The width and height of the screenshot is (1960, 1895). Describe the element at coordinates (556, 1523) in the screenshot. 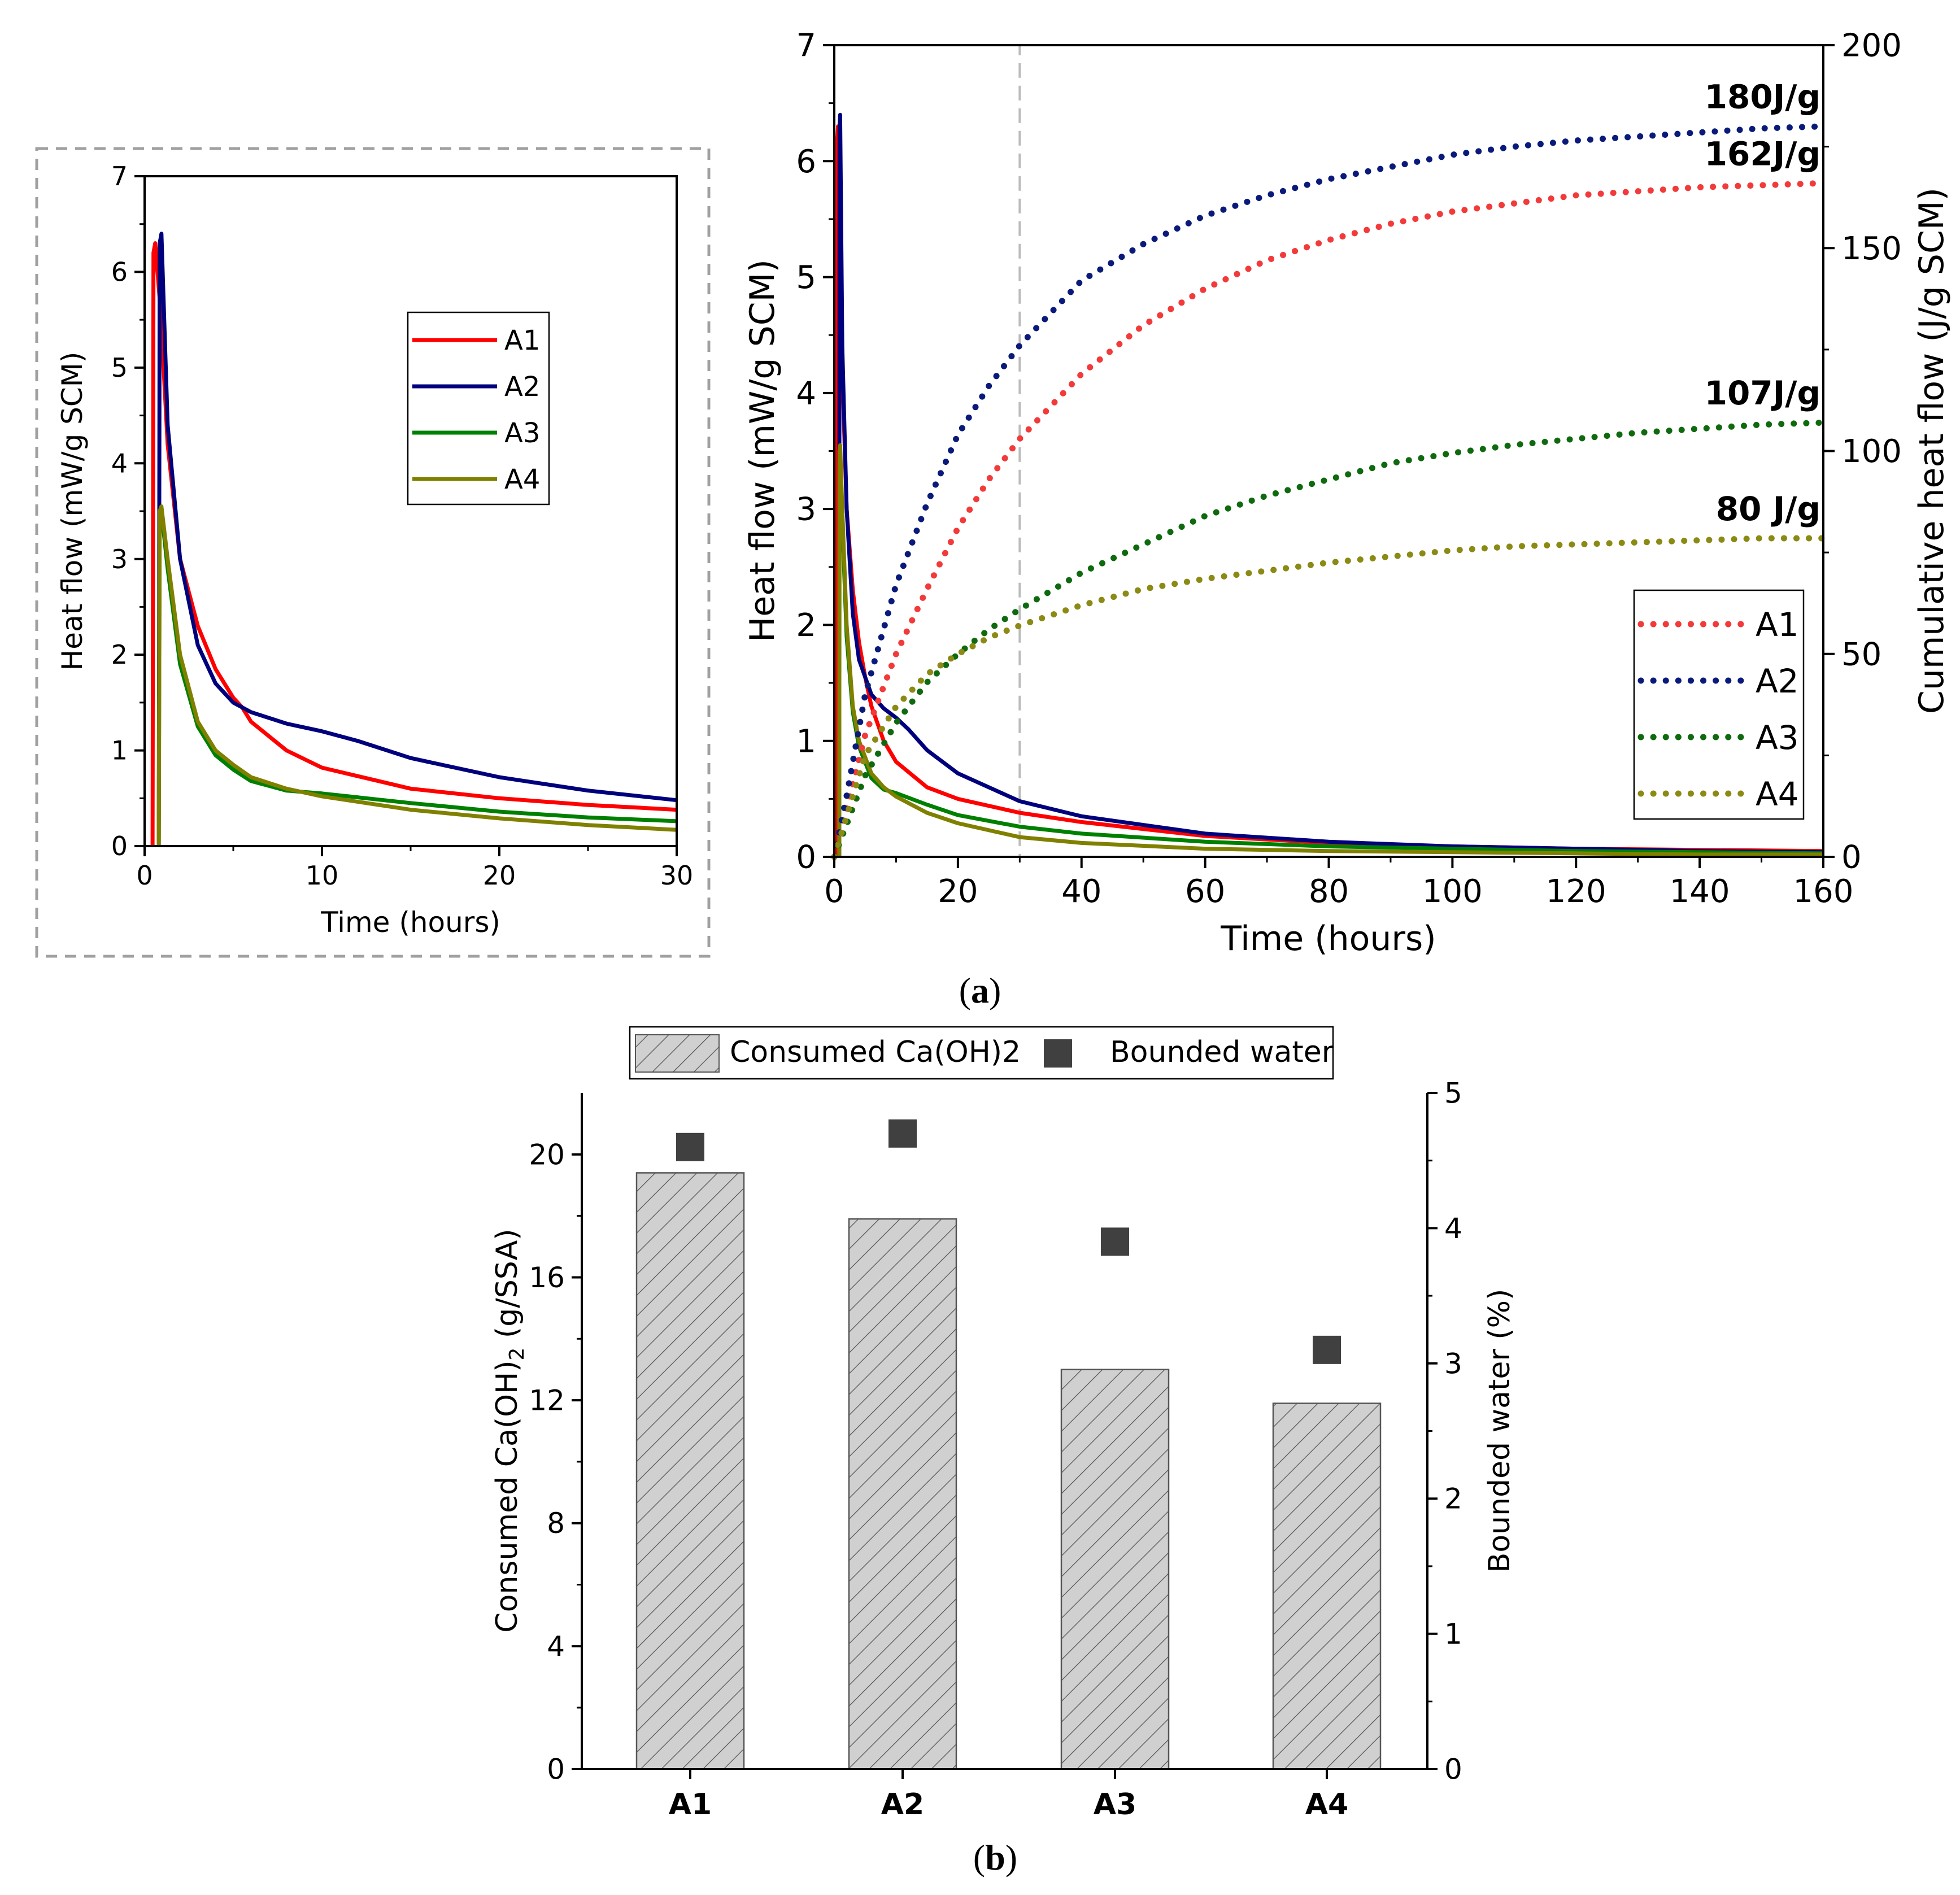

I see `y-tick-label: 8` at that location.